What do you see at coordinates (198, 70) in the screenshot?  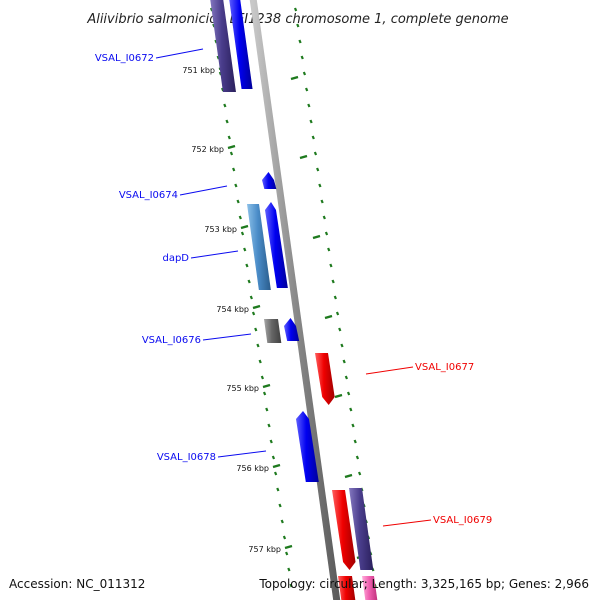 I see `kbp-label: 751 kbp` at bounding box center [198, 70].